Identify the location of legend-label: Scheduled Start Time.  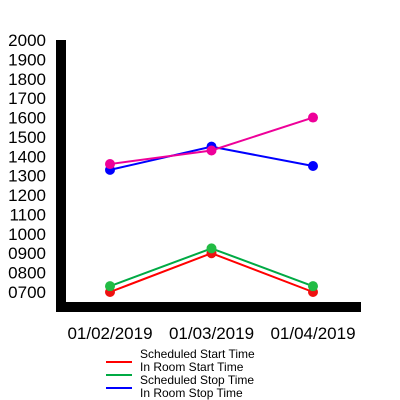
(197, 354).